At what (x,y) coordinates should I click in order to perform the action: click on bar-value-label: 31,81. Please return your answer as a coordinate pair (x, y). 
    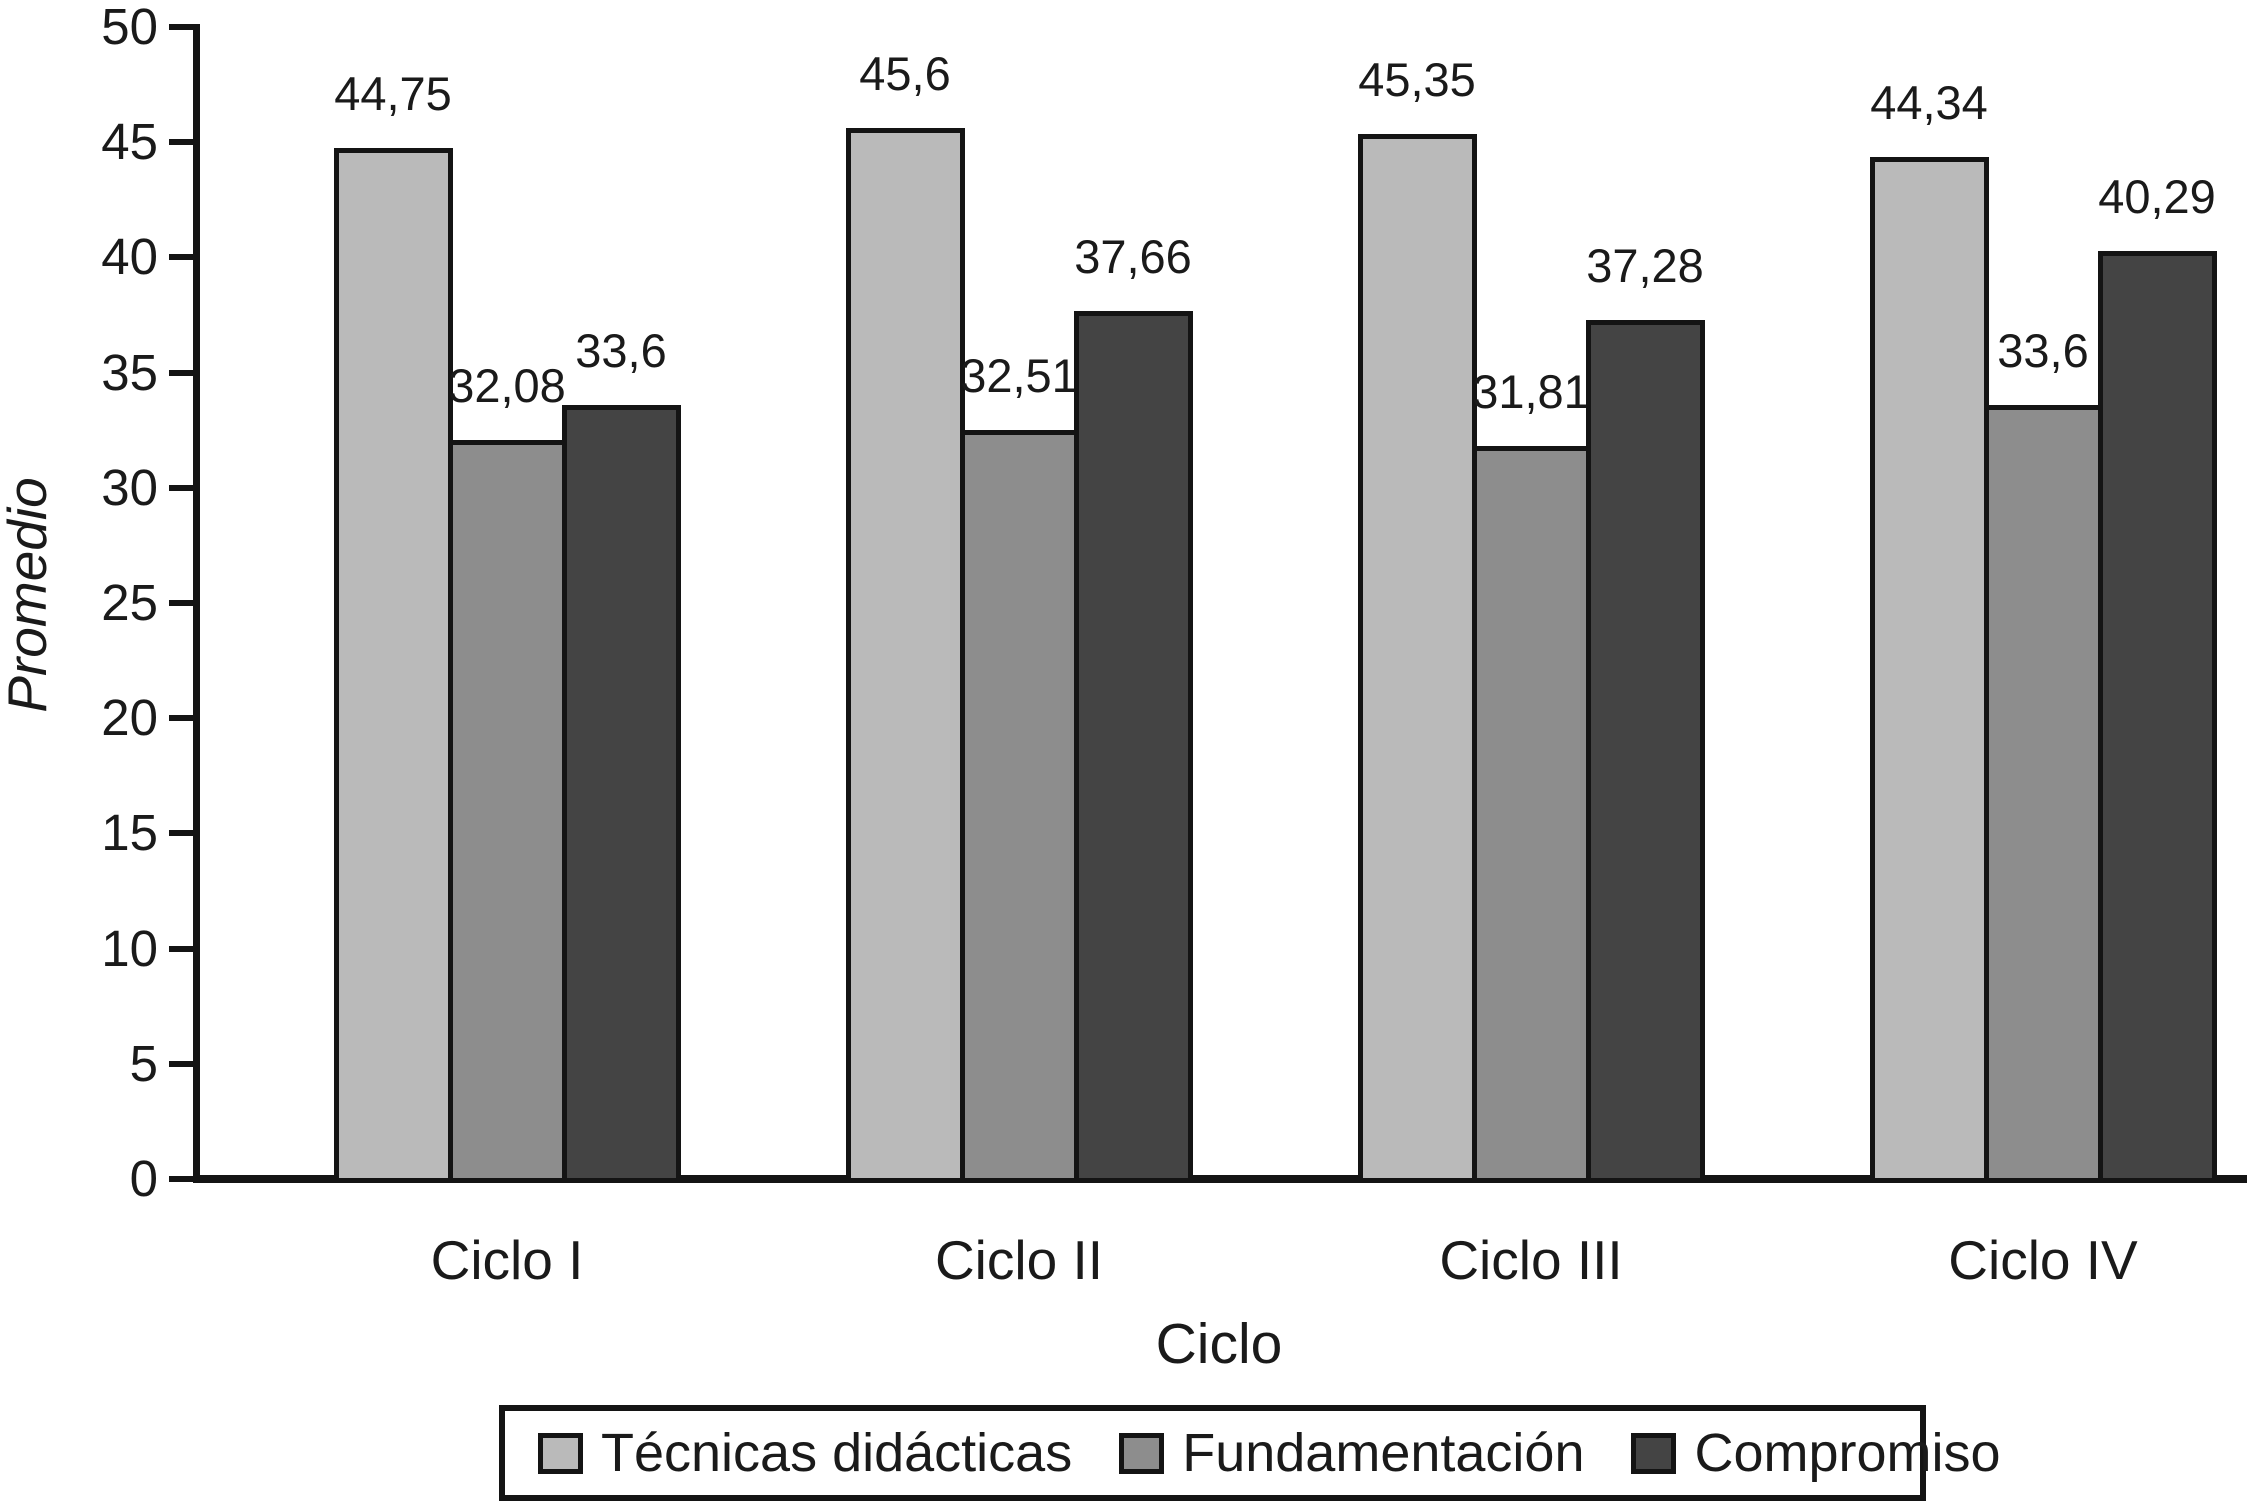
    Looking at the image, I should click on (1531, 392).